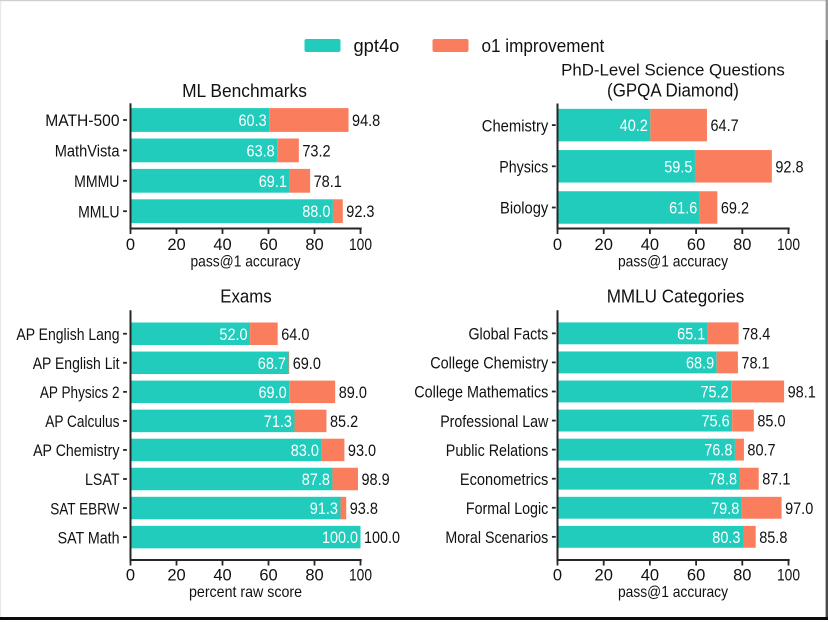 This screenshot has width=828, height=622. Describe the element at coordinates (494, 422) in the screenshot. I see `svg-text: Professional Law` at that location.